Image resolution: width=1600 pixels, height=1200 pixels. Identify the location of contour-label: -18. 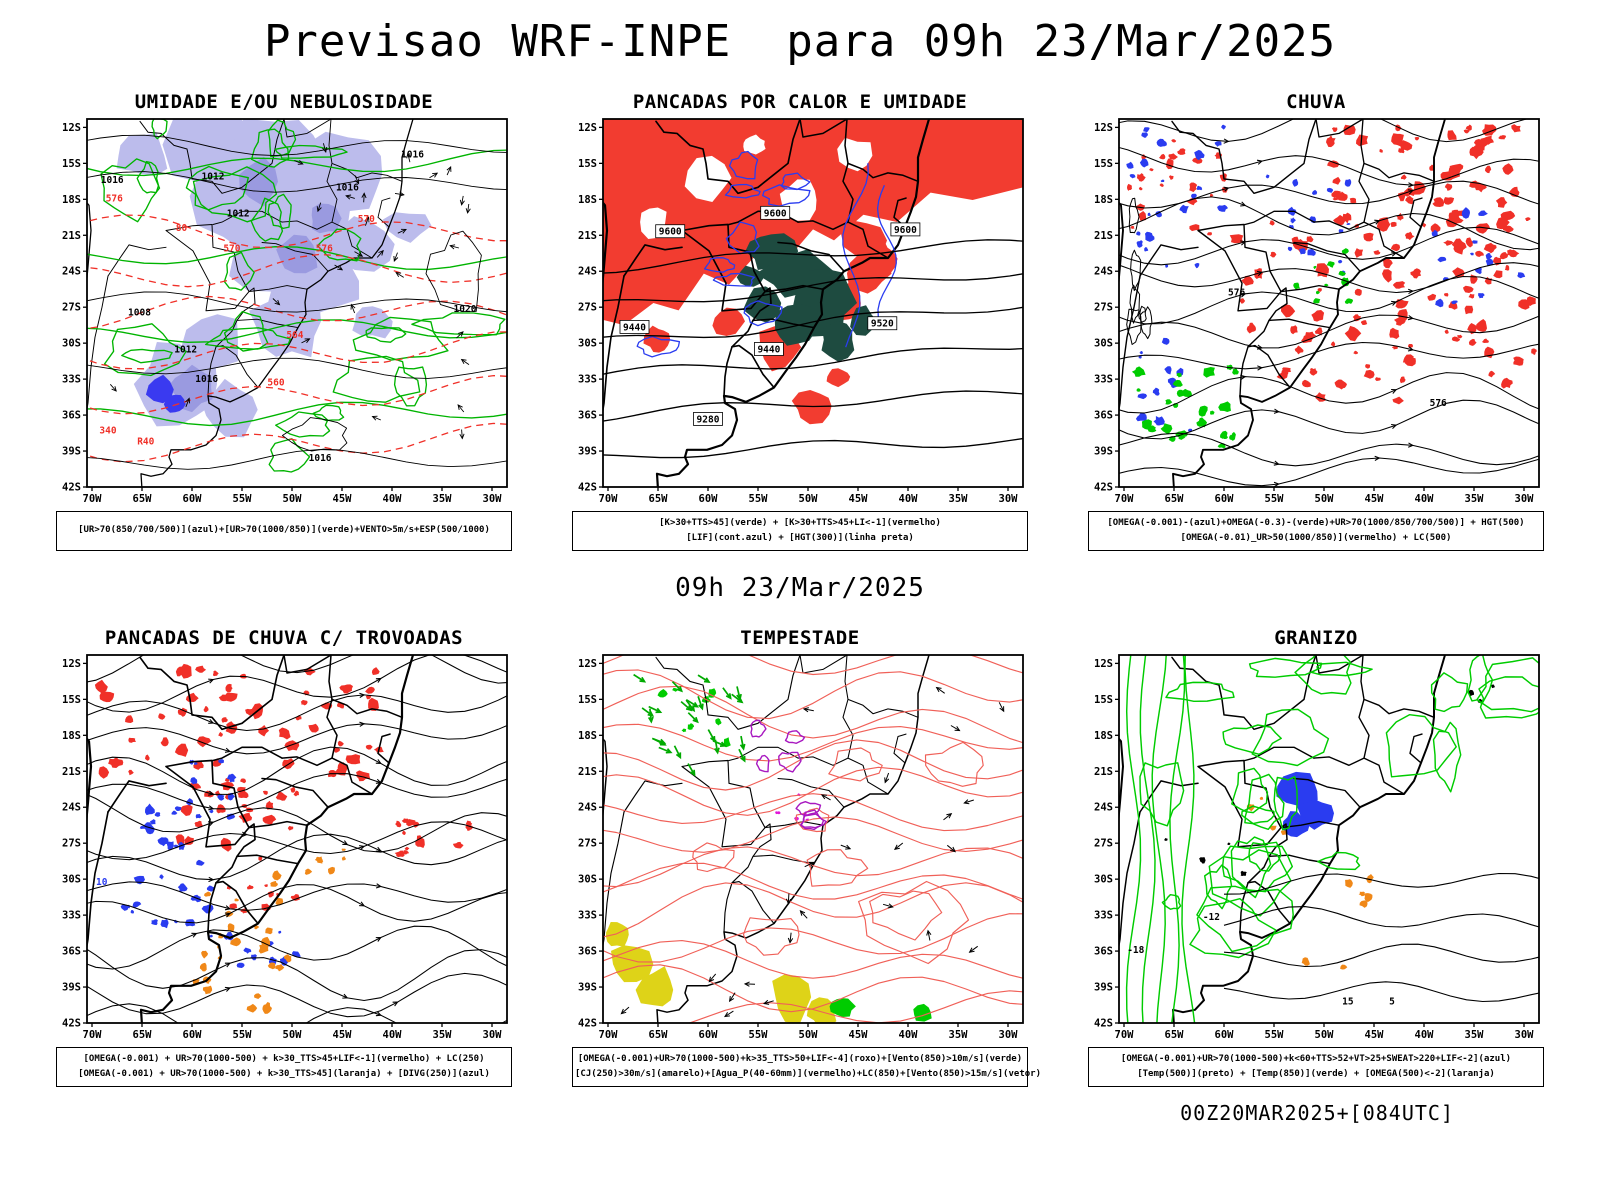
(1135, 950).